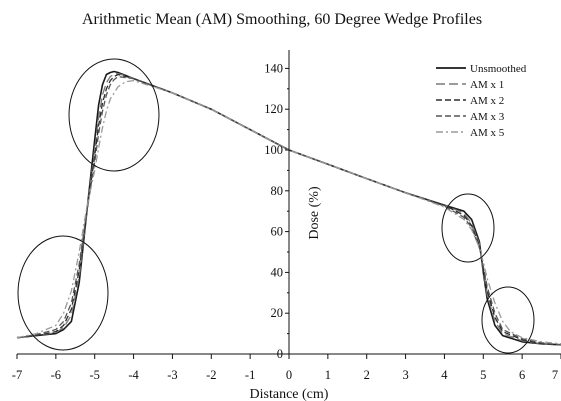 Image resolution: width=561 pixels, height=401 pixels. I want to click on x-tick-label: -6, so click(56, 375).